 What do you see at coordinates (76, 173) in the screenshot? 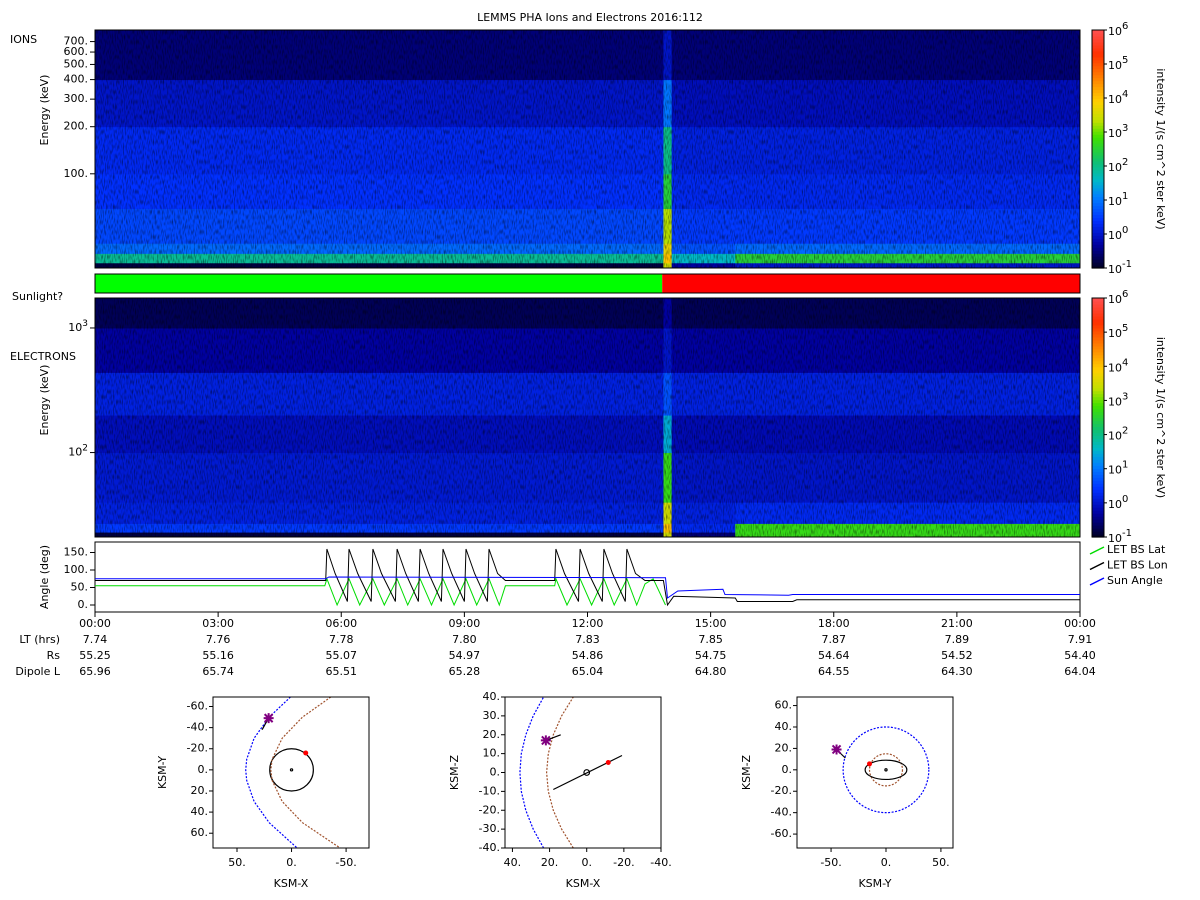
I see `tick-label: 100.` at bounding box center [76, 173].